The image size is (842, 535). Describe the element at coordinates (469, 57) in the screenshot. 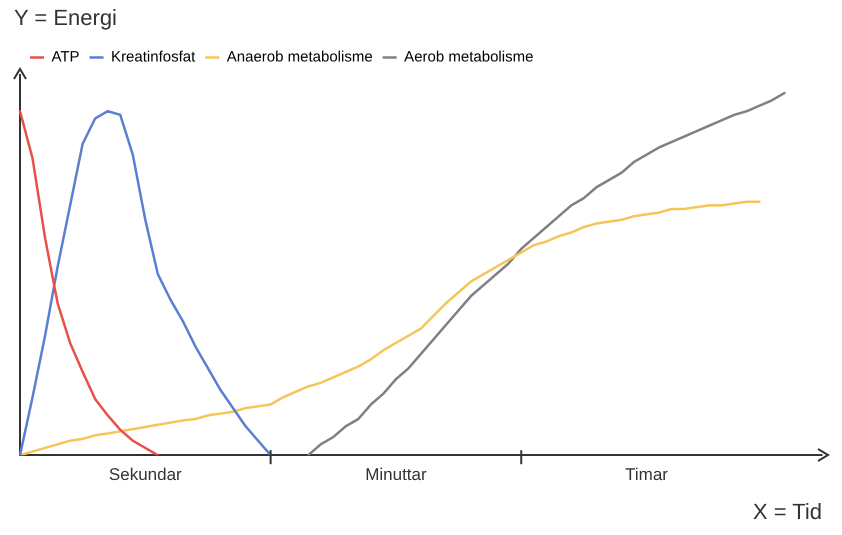

I see `legend-label: Aerob metabolisme` at that location.